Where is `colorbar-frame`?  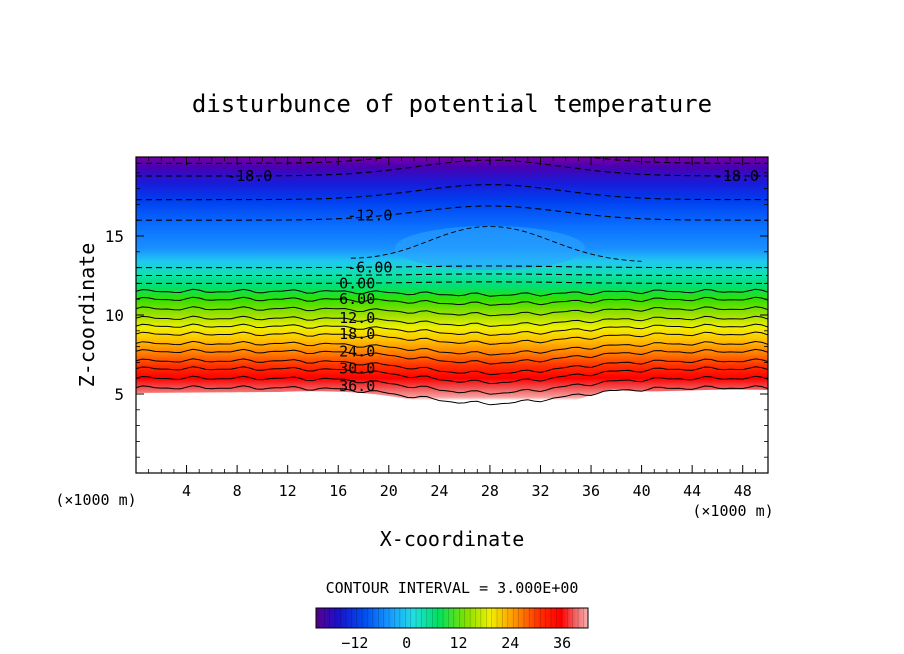
colorbar-frame is located at coordinates (452, 618).